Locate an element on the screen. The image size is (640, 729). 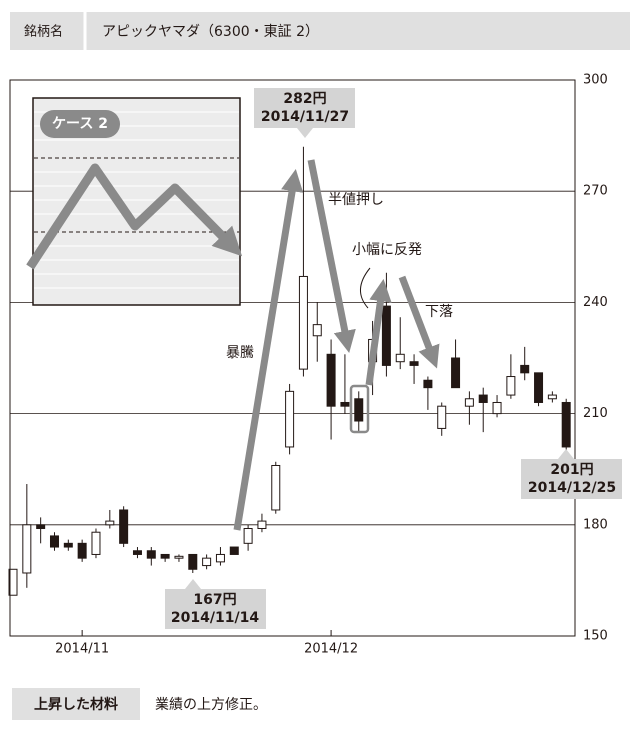
footer-label: 上昇した材料 is located at coordinates (76, 704).